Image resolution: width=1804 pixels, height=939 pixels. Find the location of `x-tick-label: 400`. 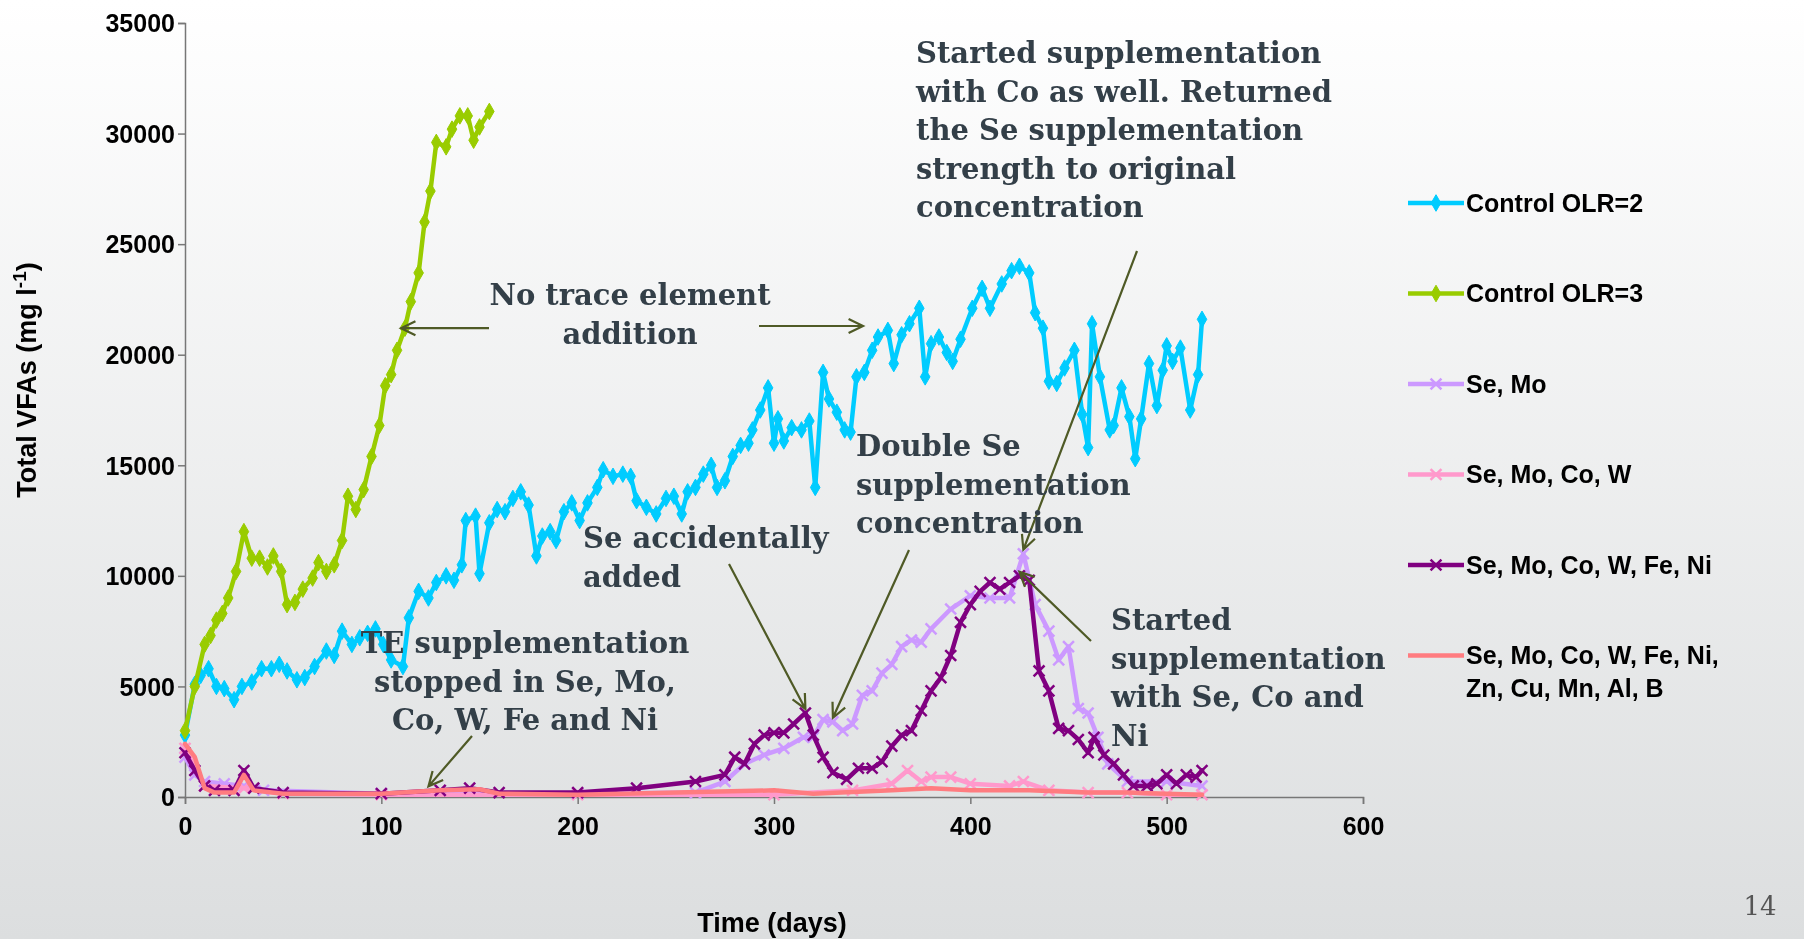

x-tick-label: 400 is located at coordinates (970, 825).